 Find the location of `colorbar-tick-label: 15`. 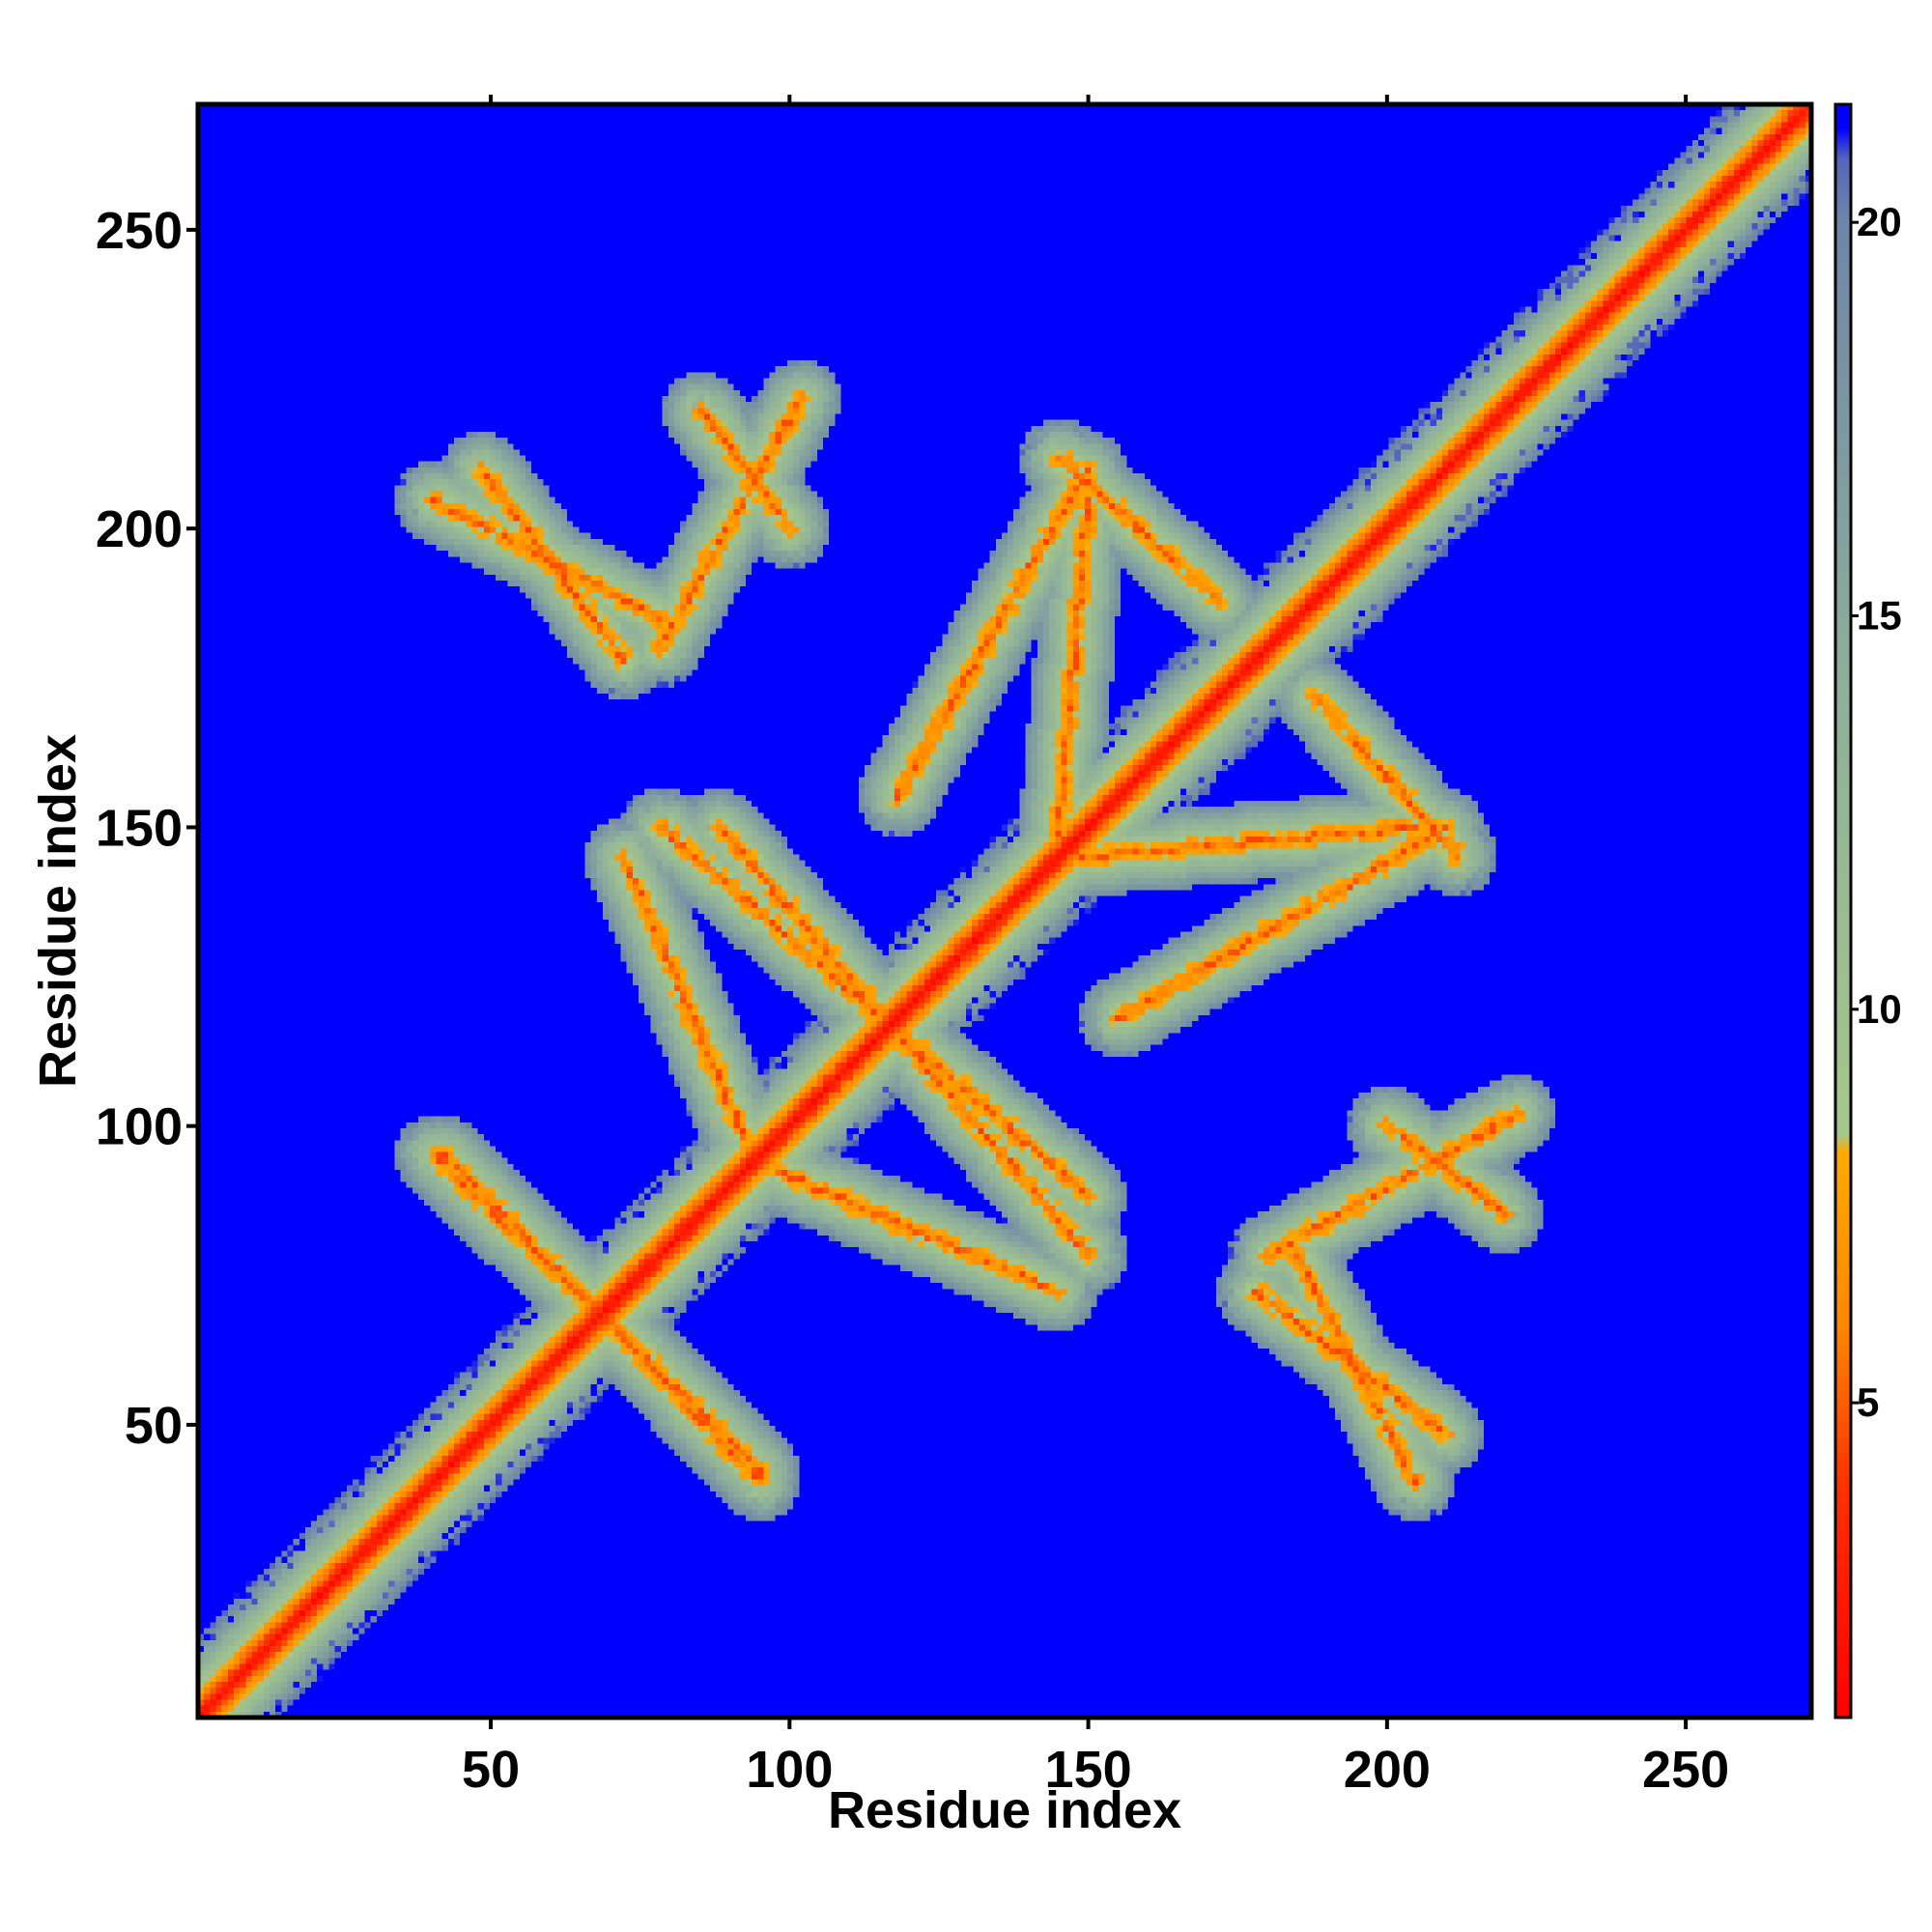

colorbar-tick-label: 15 is located at coordinates (1879, 616).